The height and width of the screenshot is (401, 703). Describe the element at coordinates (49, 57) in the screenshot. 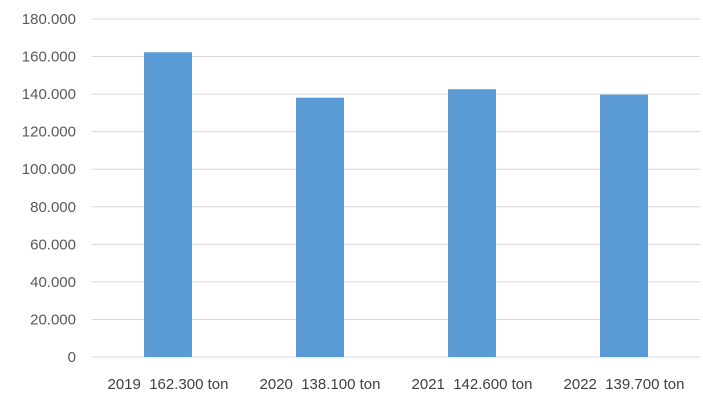

I see `y-tick-label: 160.000` at that location.